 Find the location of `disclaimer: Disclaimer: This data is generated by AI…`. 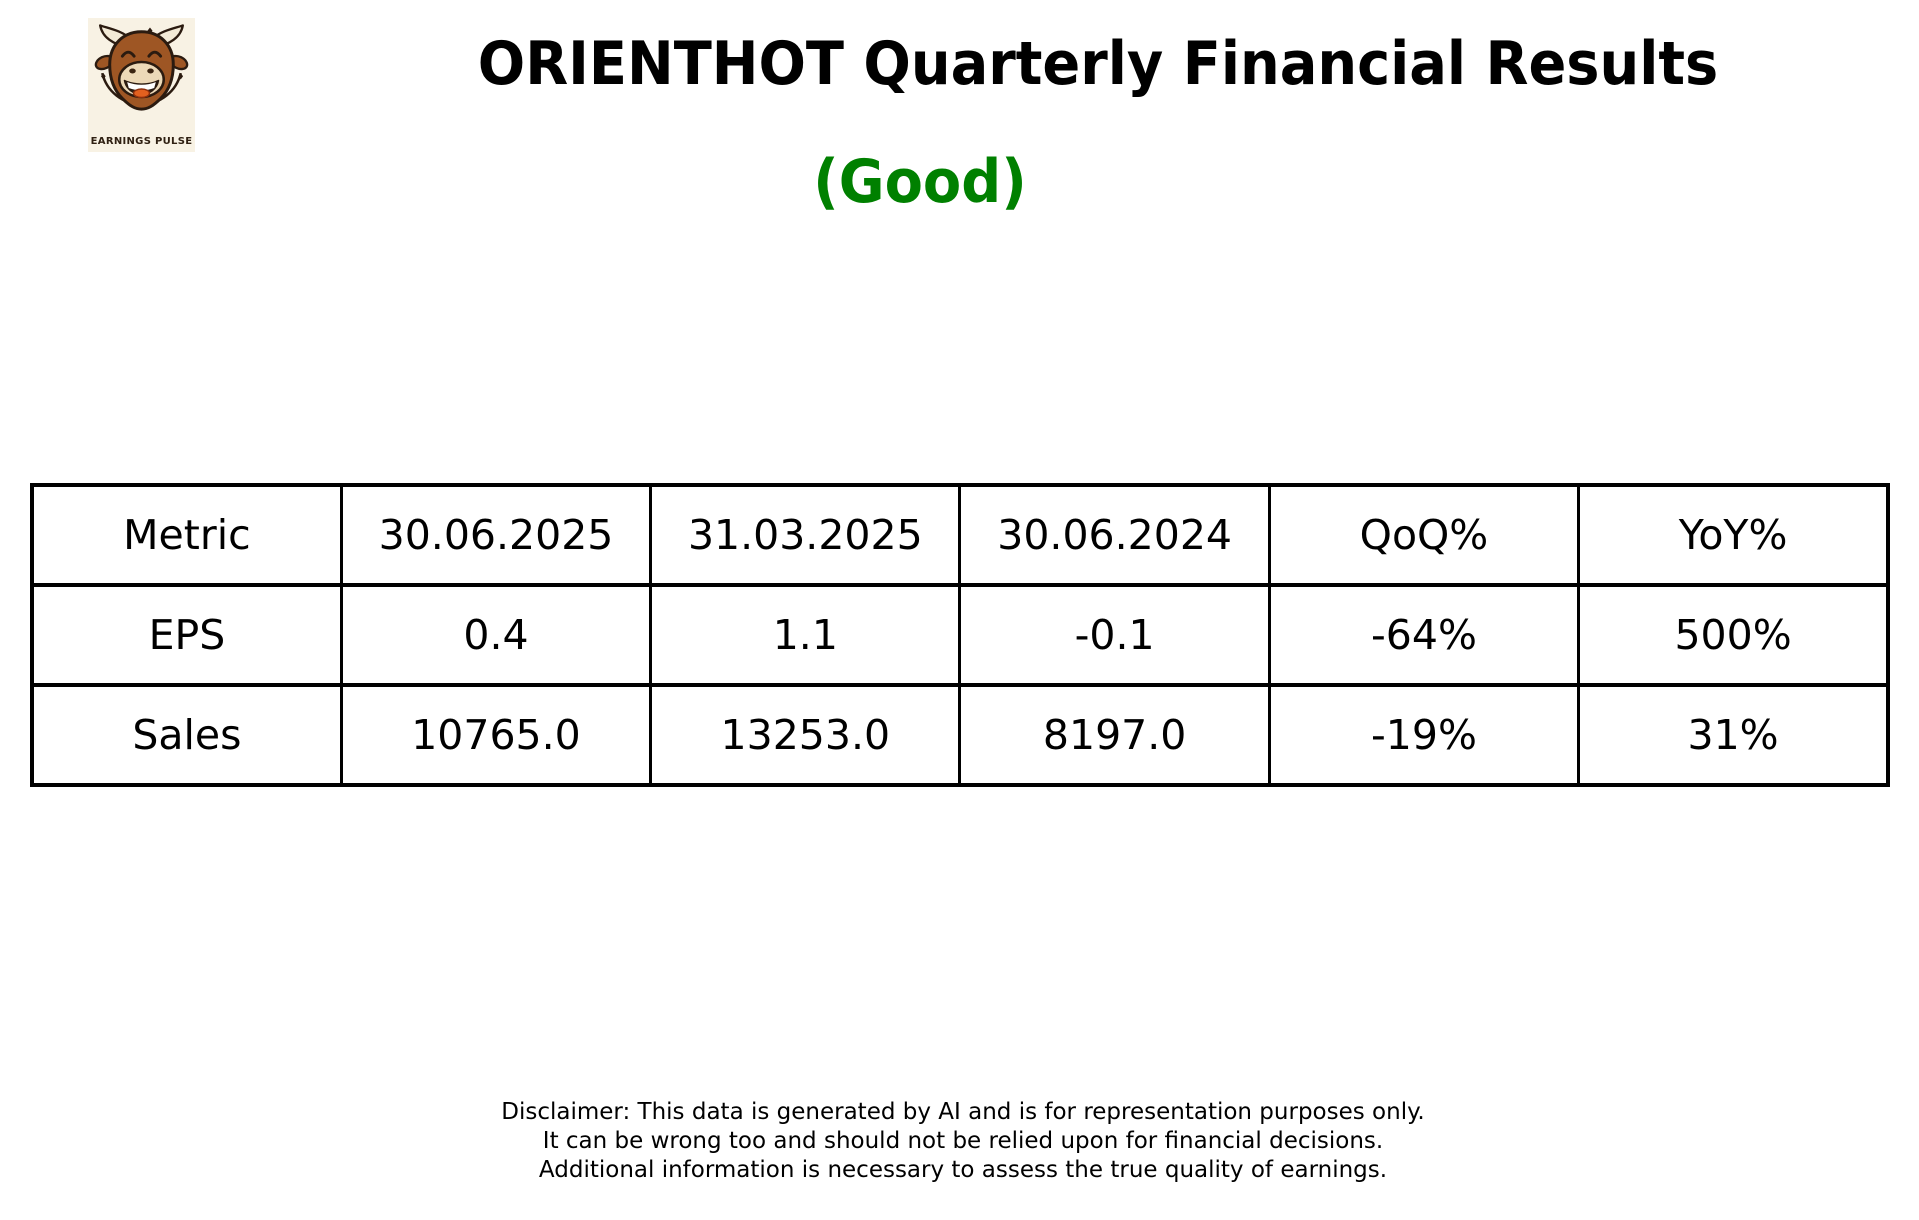

disclaimer: Disclaimer: This data is generated by AI… is located at coordinates (962, 1141).